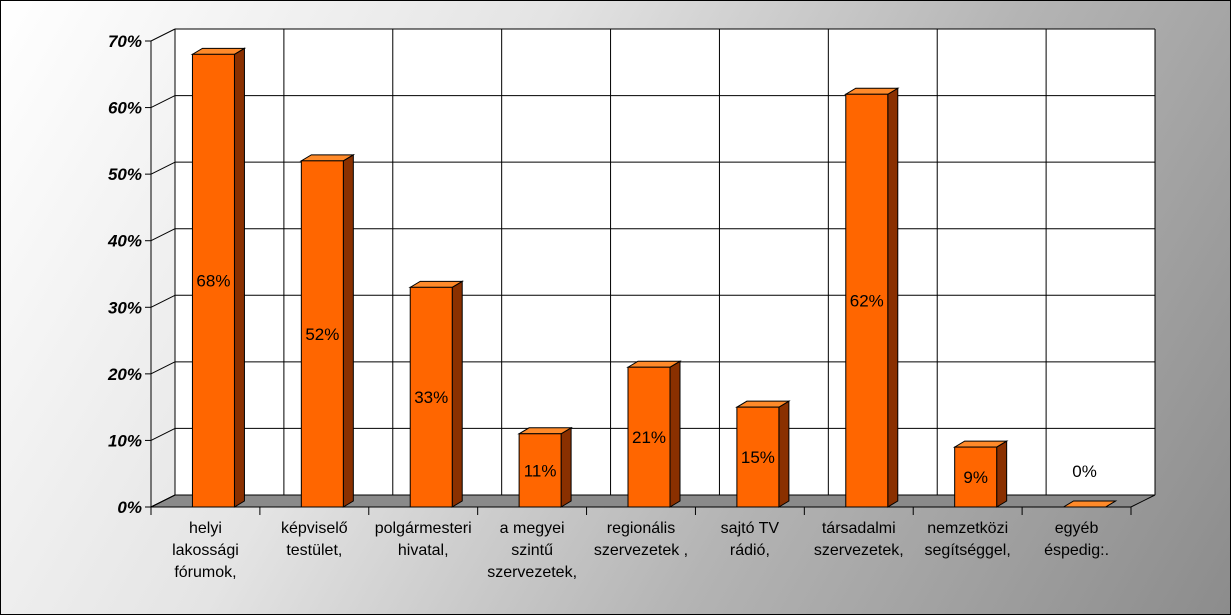 This screenshot has height=615, width=1231. Describe the element at coordinates (125, 41) in the screenshot. I see `y-tick-label: 70%` at that location.